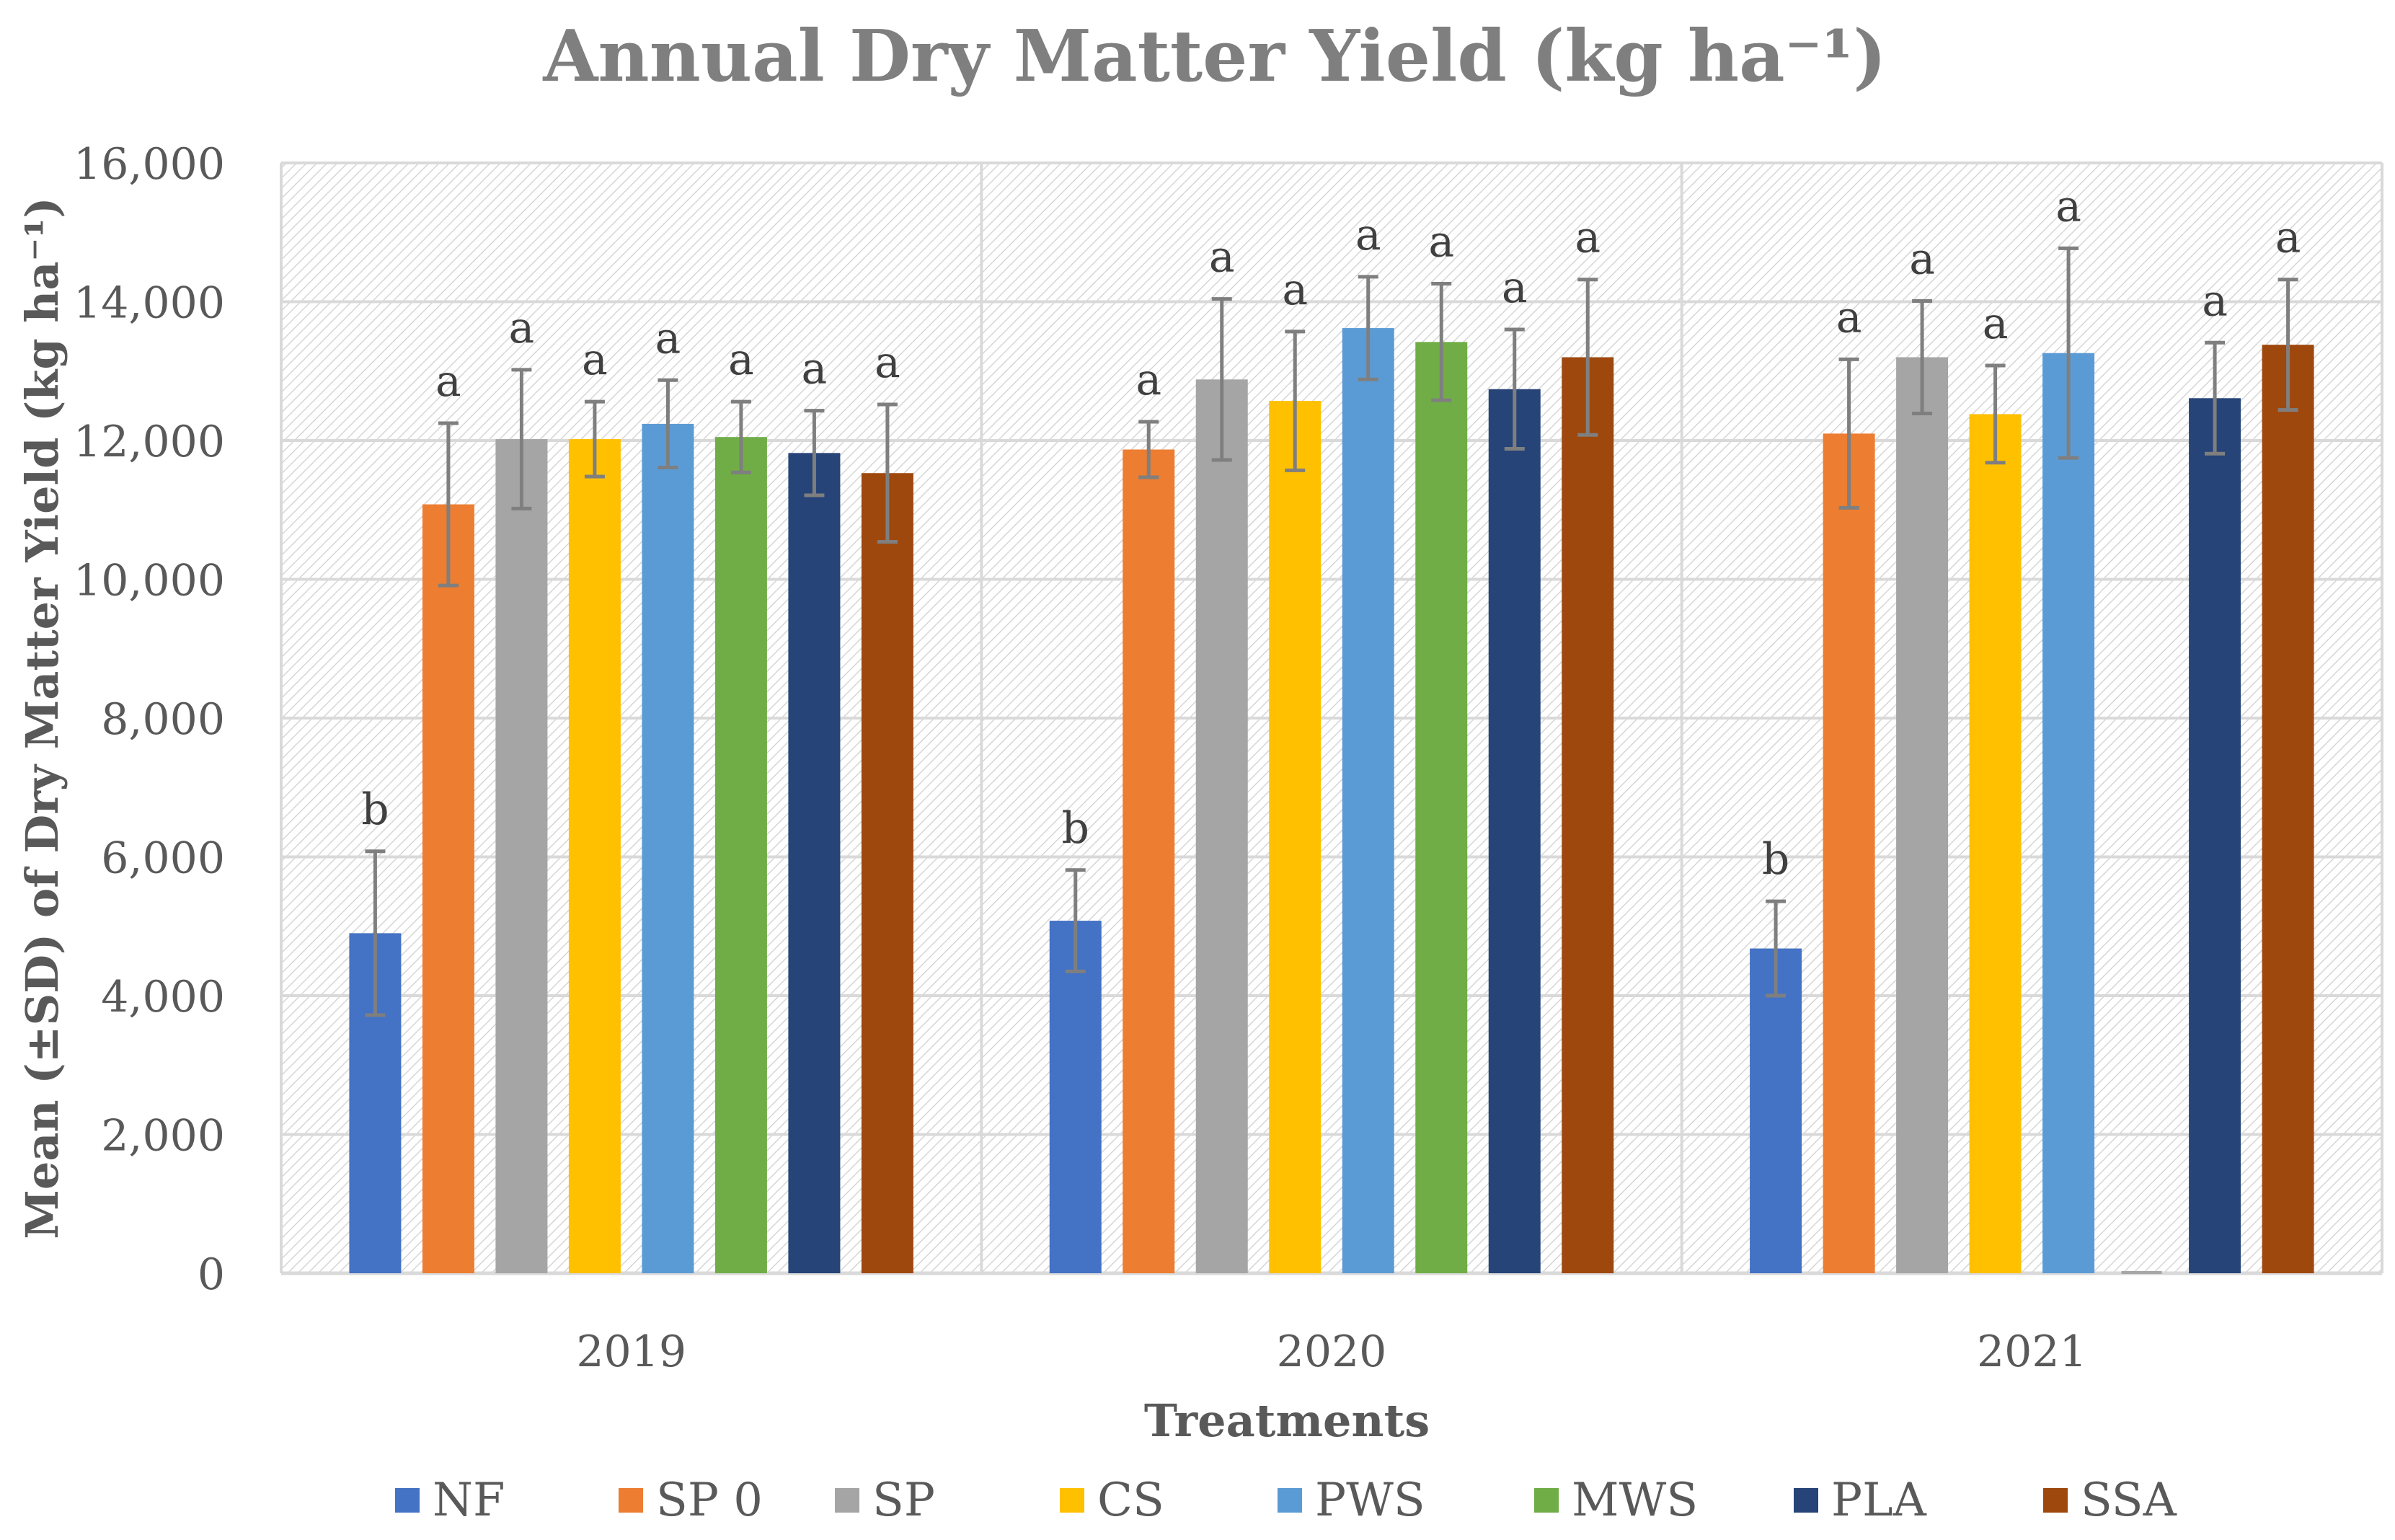 This screenshot has height=1540, width=2395. Describe the element at coordinates (2129, 1500) in the screenshot. I see `legend-label: SSA` at that location.